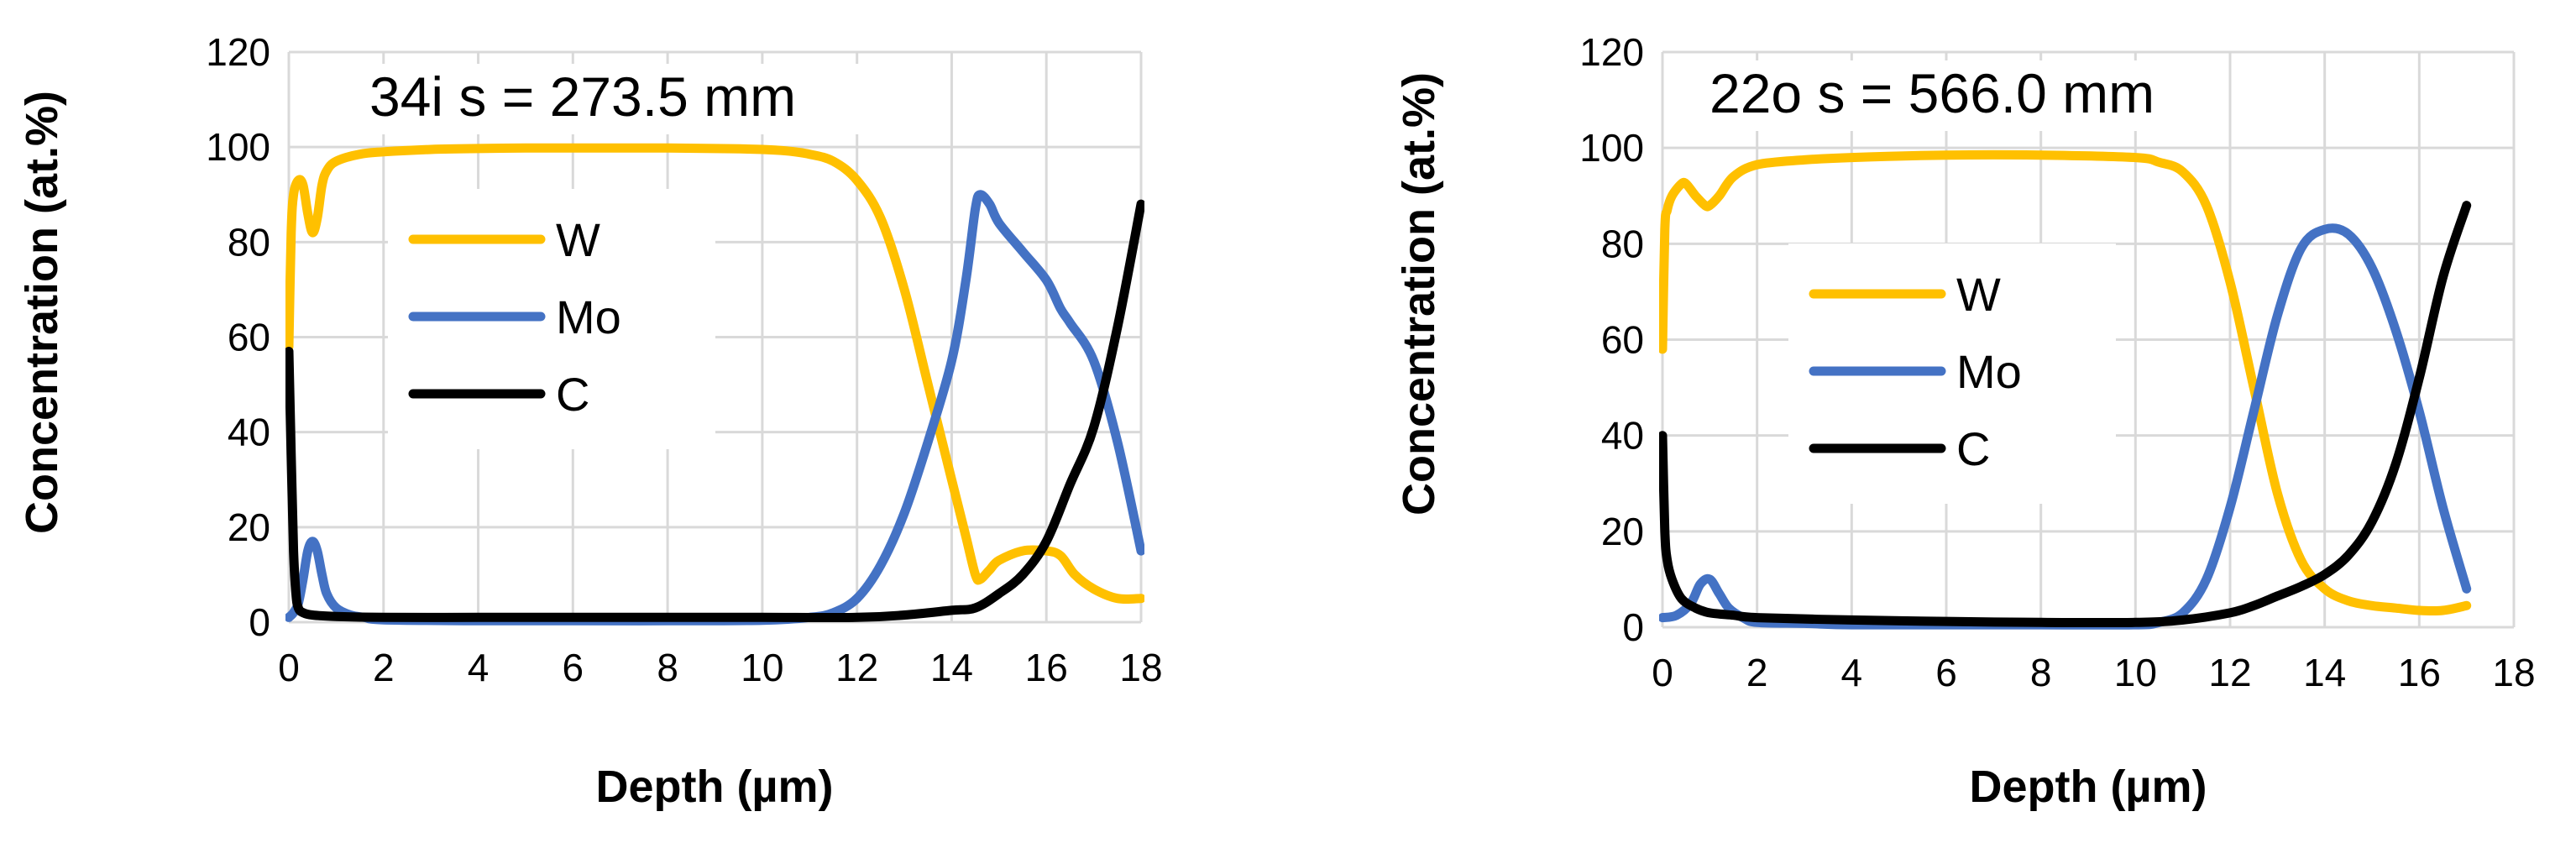 This screenshot has height=843, width=2576. Describe the element at coordinates (1932, 93) in the screenshot. I see `chart-title: 22o s = 566.0 mm` at that location.